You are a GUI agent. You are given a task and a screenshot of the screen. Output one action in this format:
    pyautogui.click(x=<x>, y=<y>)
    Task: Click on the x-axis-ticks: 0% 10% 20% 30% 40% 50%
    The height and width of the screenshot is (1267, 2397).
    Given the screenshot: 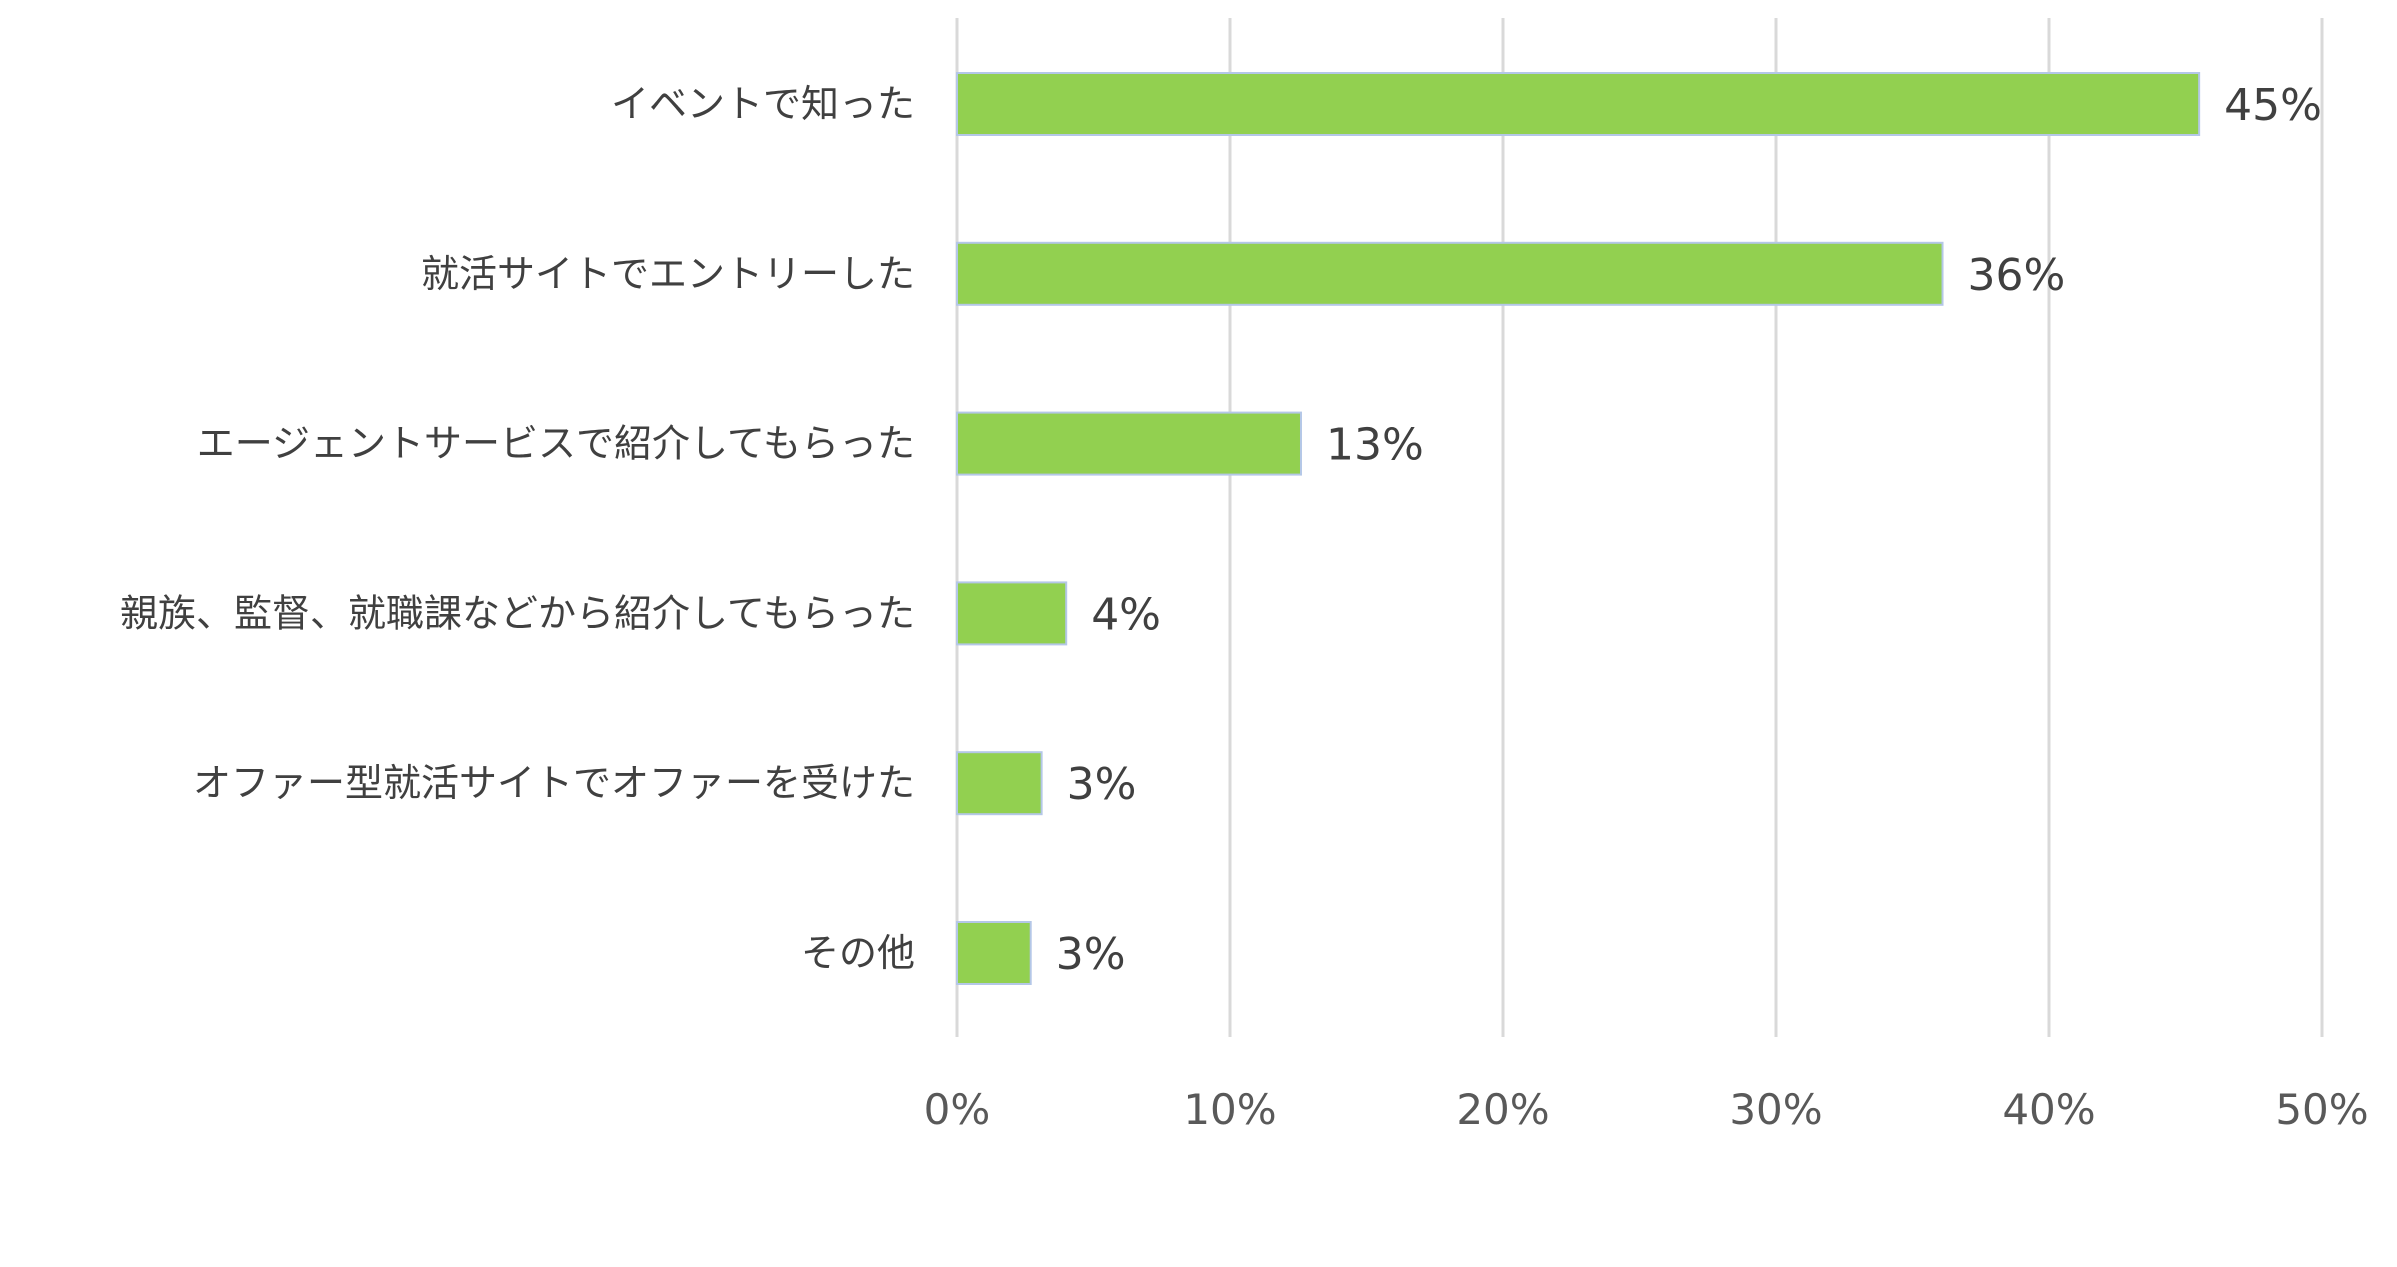 What is the action you would take?
    pyautogui.click(x=1646, y=1109)
    